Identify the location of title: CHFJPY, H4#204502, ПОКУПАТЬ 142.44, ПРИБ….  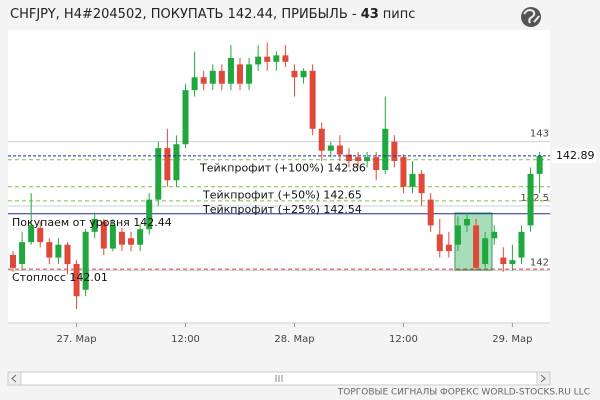
(185, 14).